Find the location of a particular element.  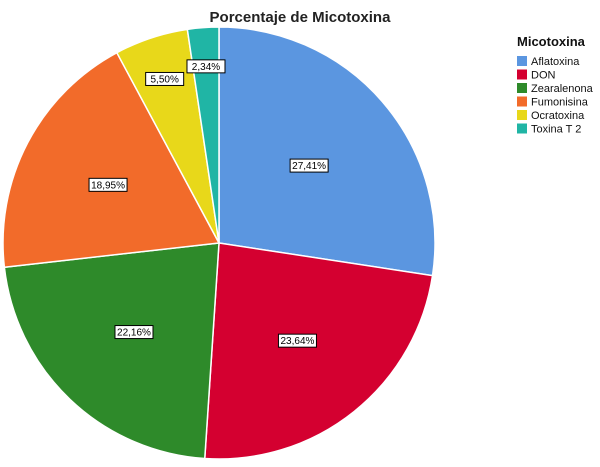

slice-label: 22,16% is located at coordinates (134, 332).